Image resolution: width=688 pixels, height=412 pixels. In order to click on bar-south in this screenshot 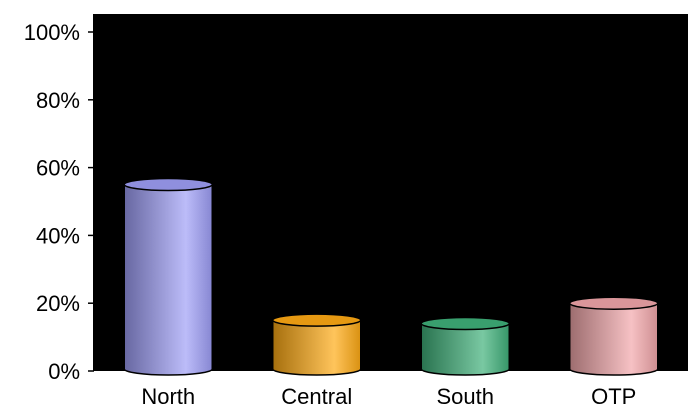, I will do `click(465, 346)`.